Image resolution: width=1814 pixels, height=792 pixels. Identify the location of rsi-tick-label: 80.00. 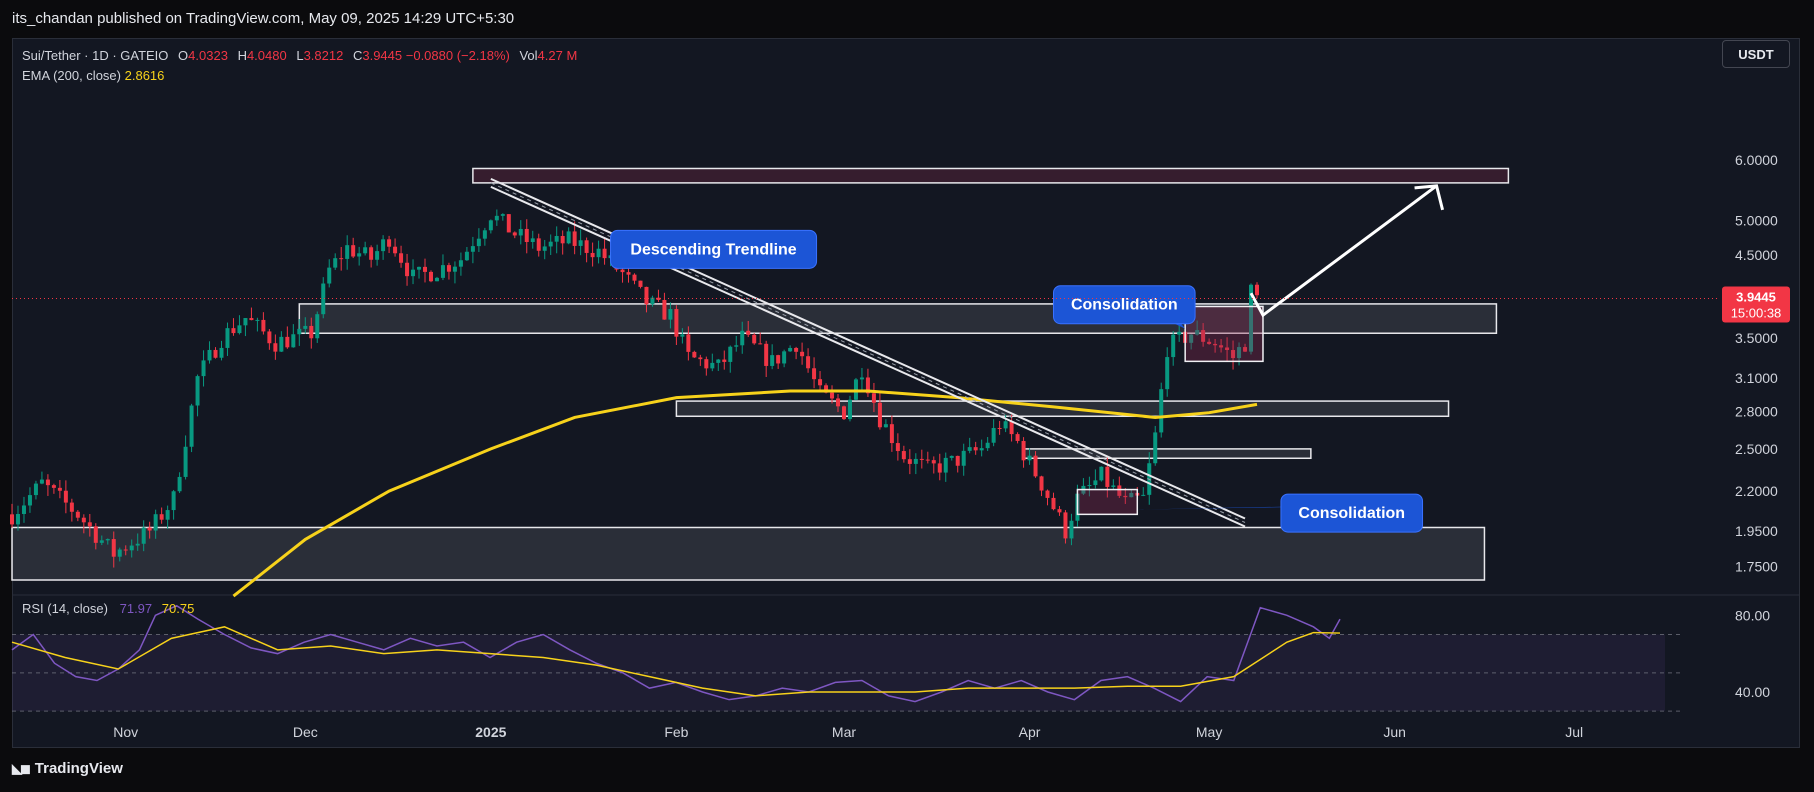
(1752, 615).